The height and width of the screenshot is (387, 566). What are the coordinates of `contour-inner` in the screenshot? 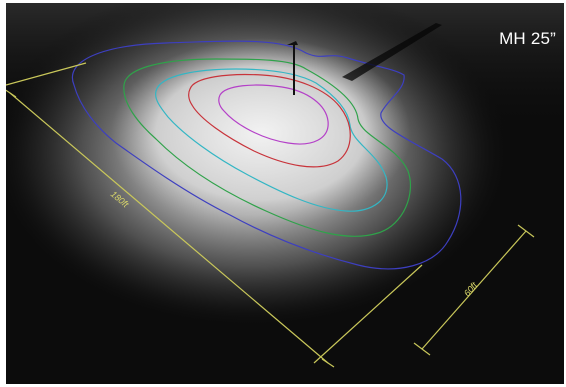 It's located at (273, 114).